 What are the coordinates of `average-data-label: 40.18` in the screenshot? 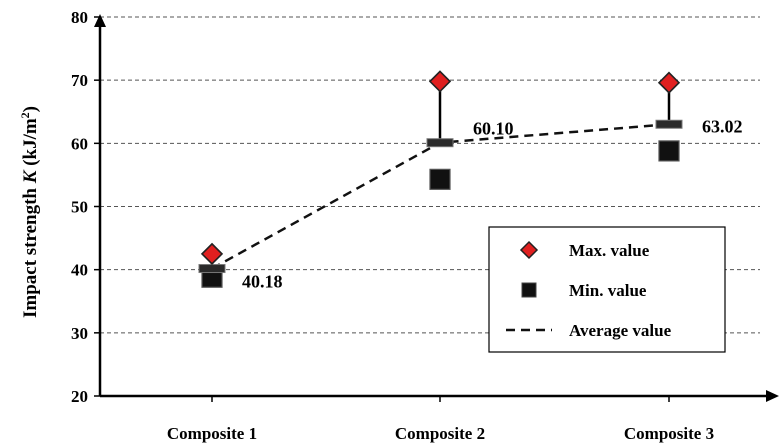 It's located at (262, 282).